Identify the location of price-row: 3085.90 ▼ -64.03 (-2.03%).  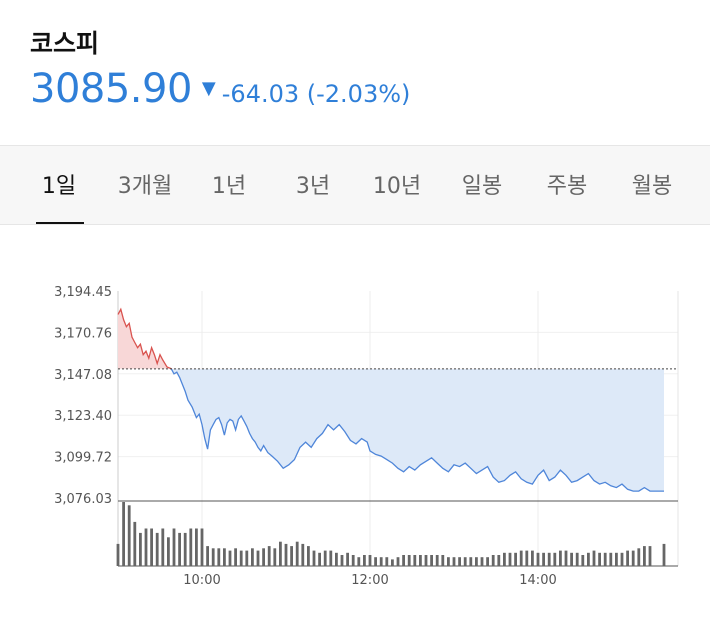
(220, 89).